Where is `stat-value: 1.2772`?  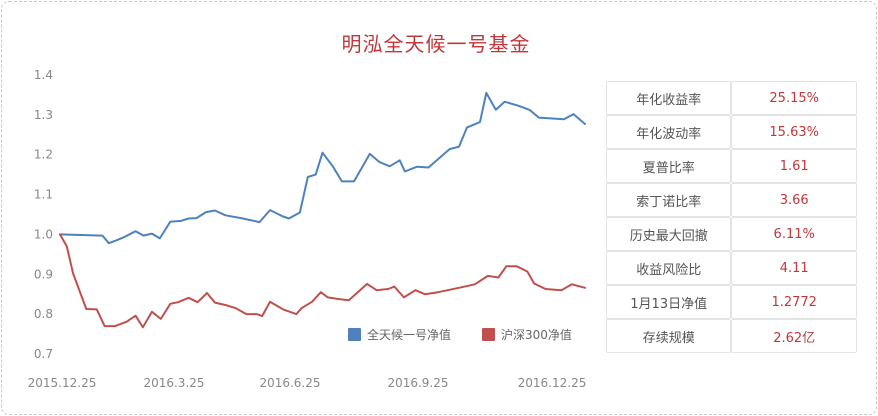 stat-value: 1.2772 is located at coordinates (794, 302).